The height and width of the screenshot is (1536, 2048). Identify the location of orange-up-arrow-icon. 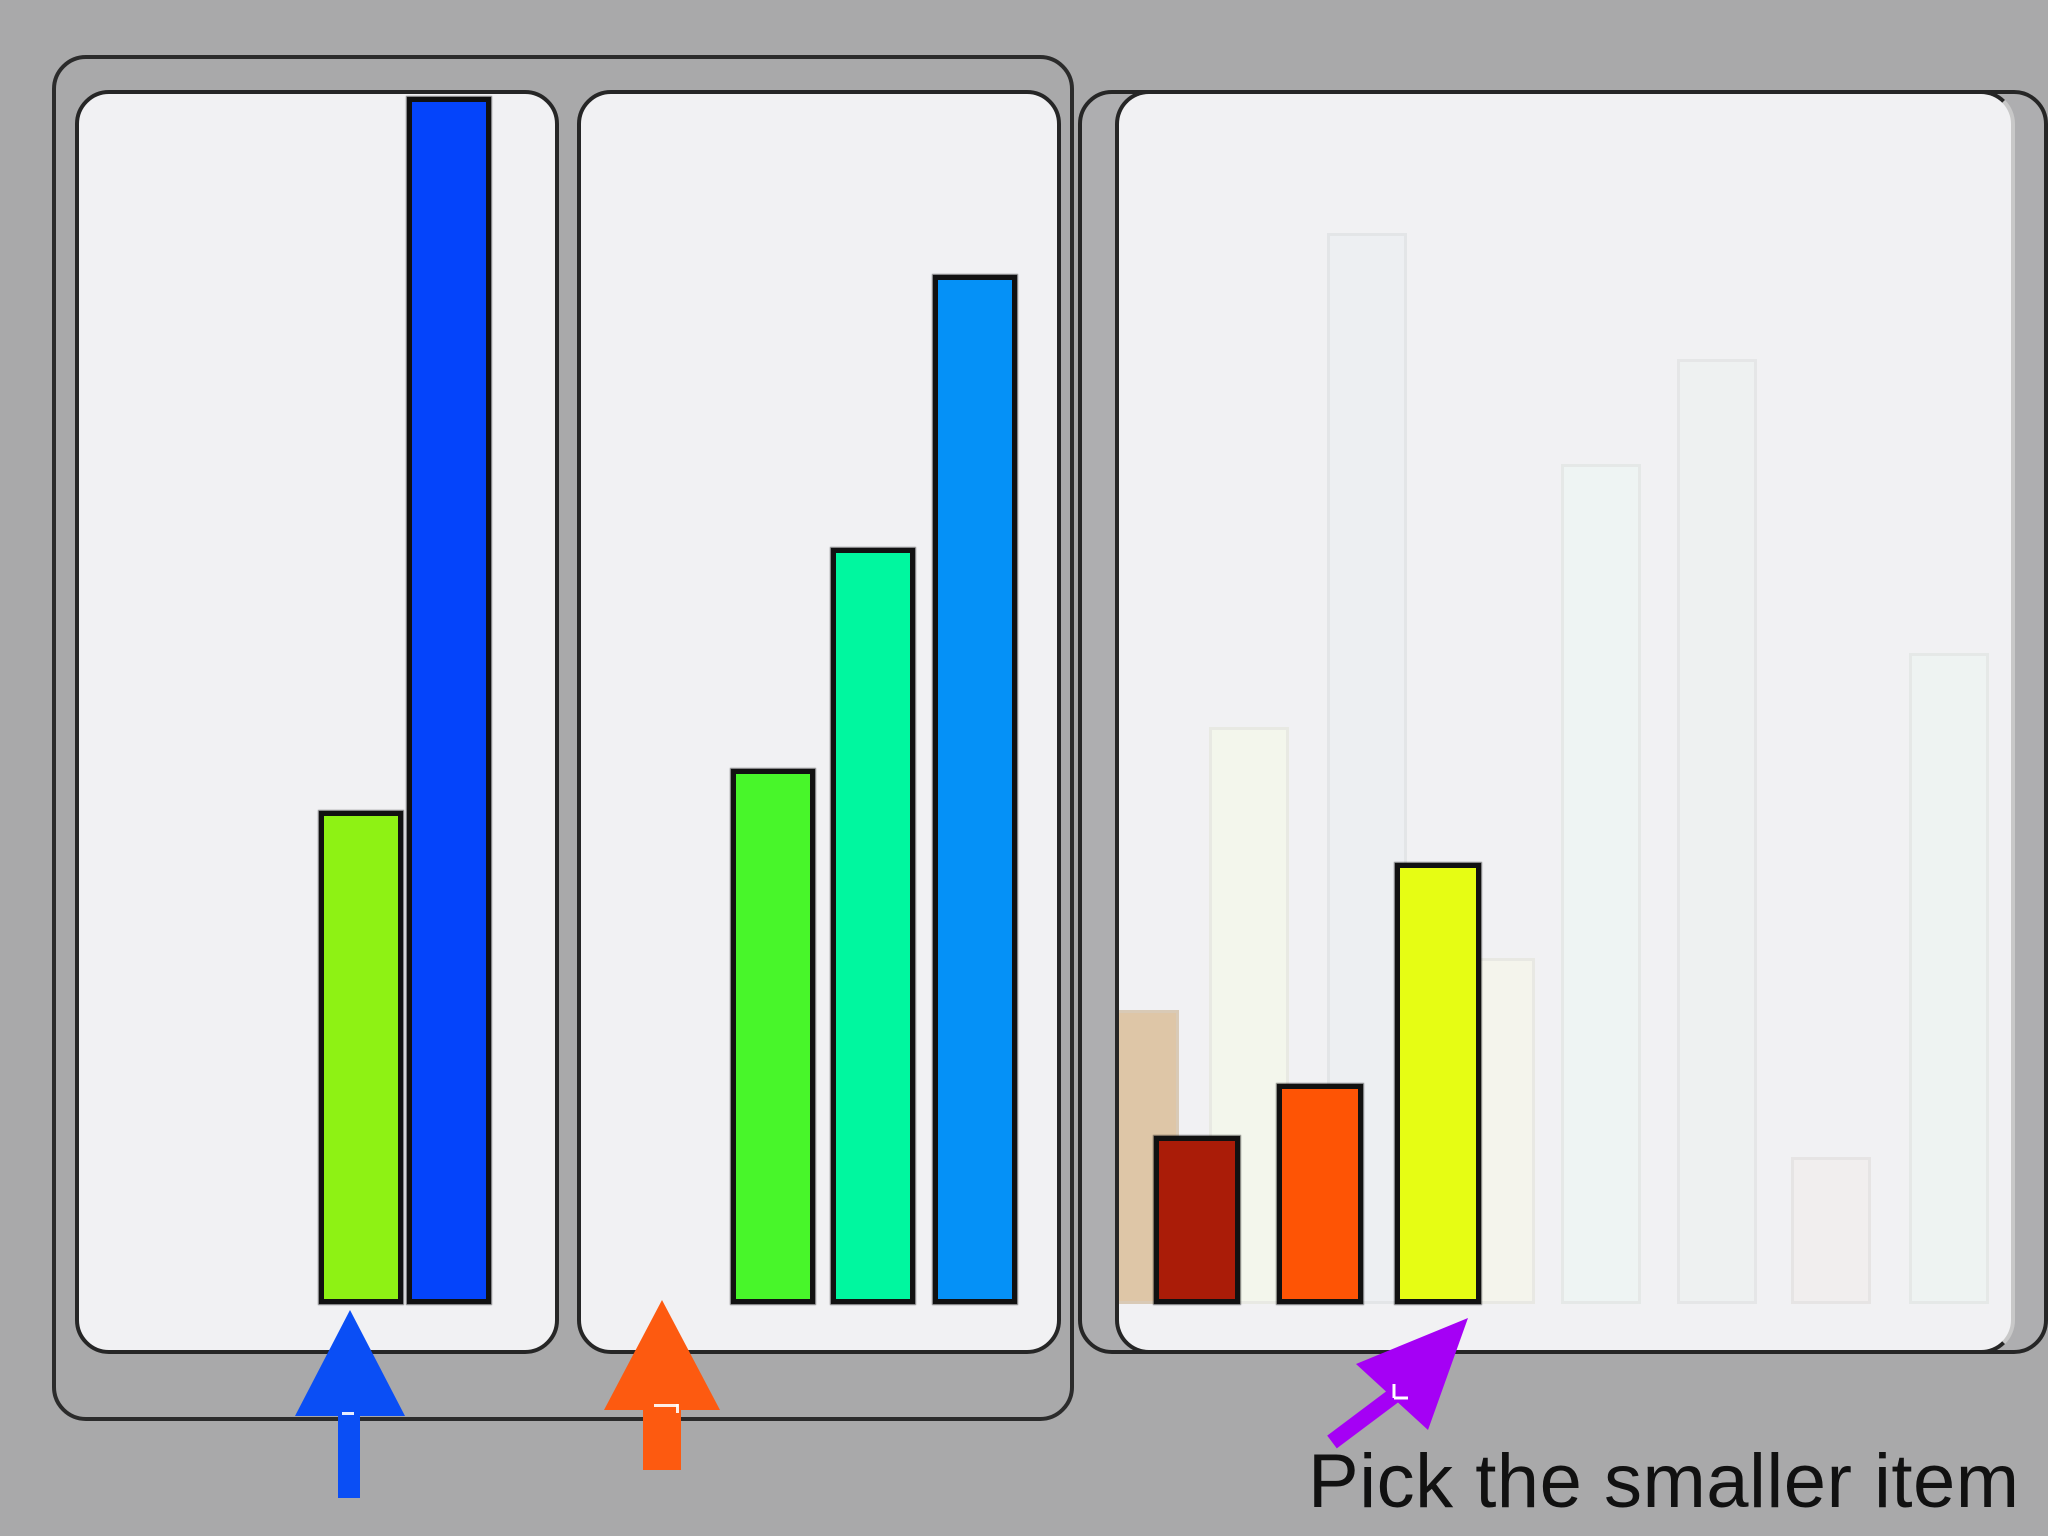
(662, 1386).